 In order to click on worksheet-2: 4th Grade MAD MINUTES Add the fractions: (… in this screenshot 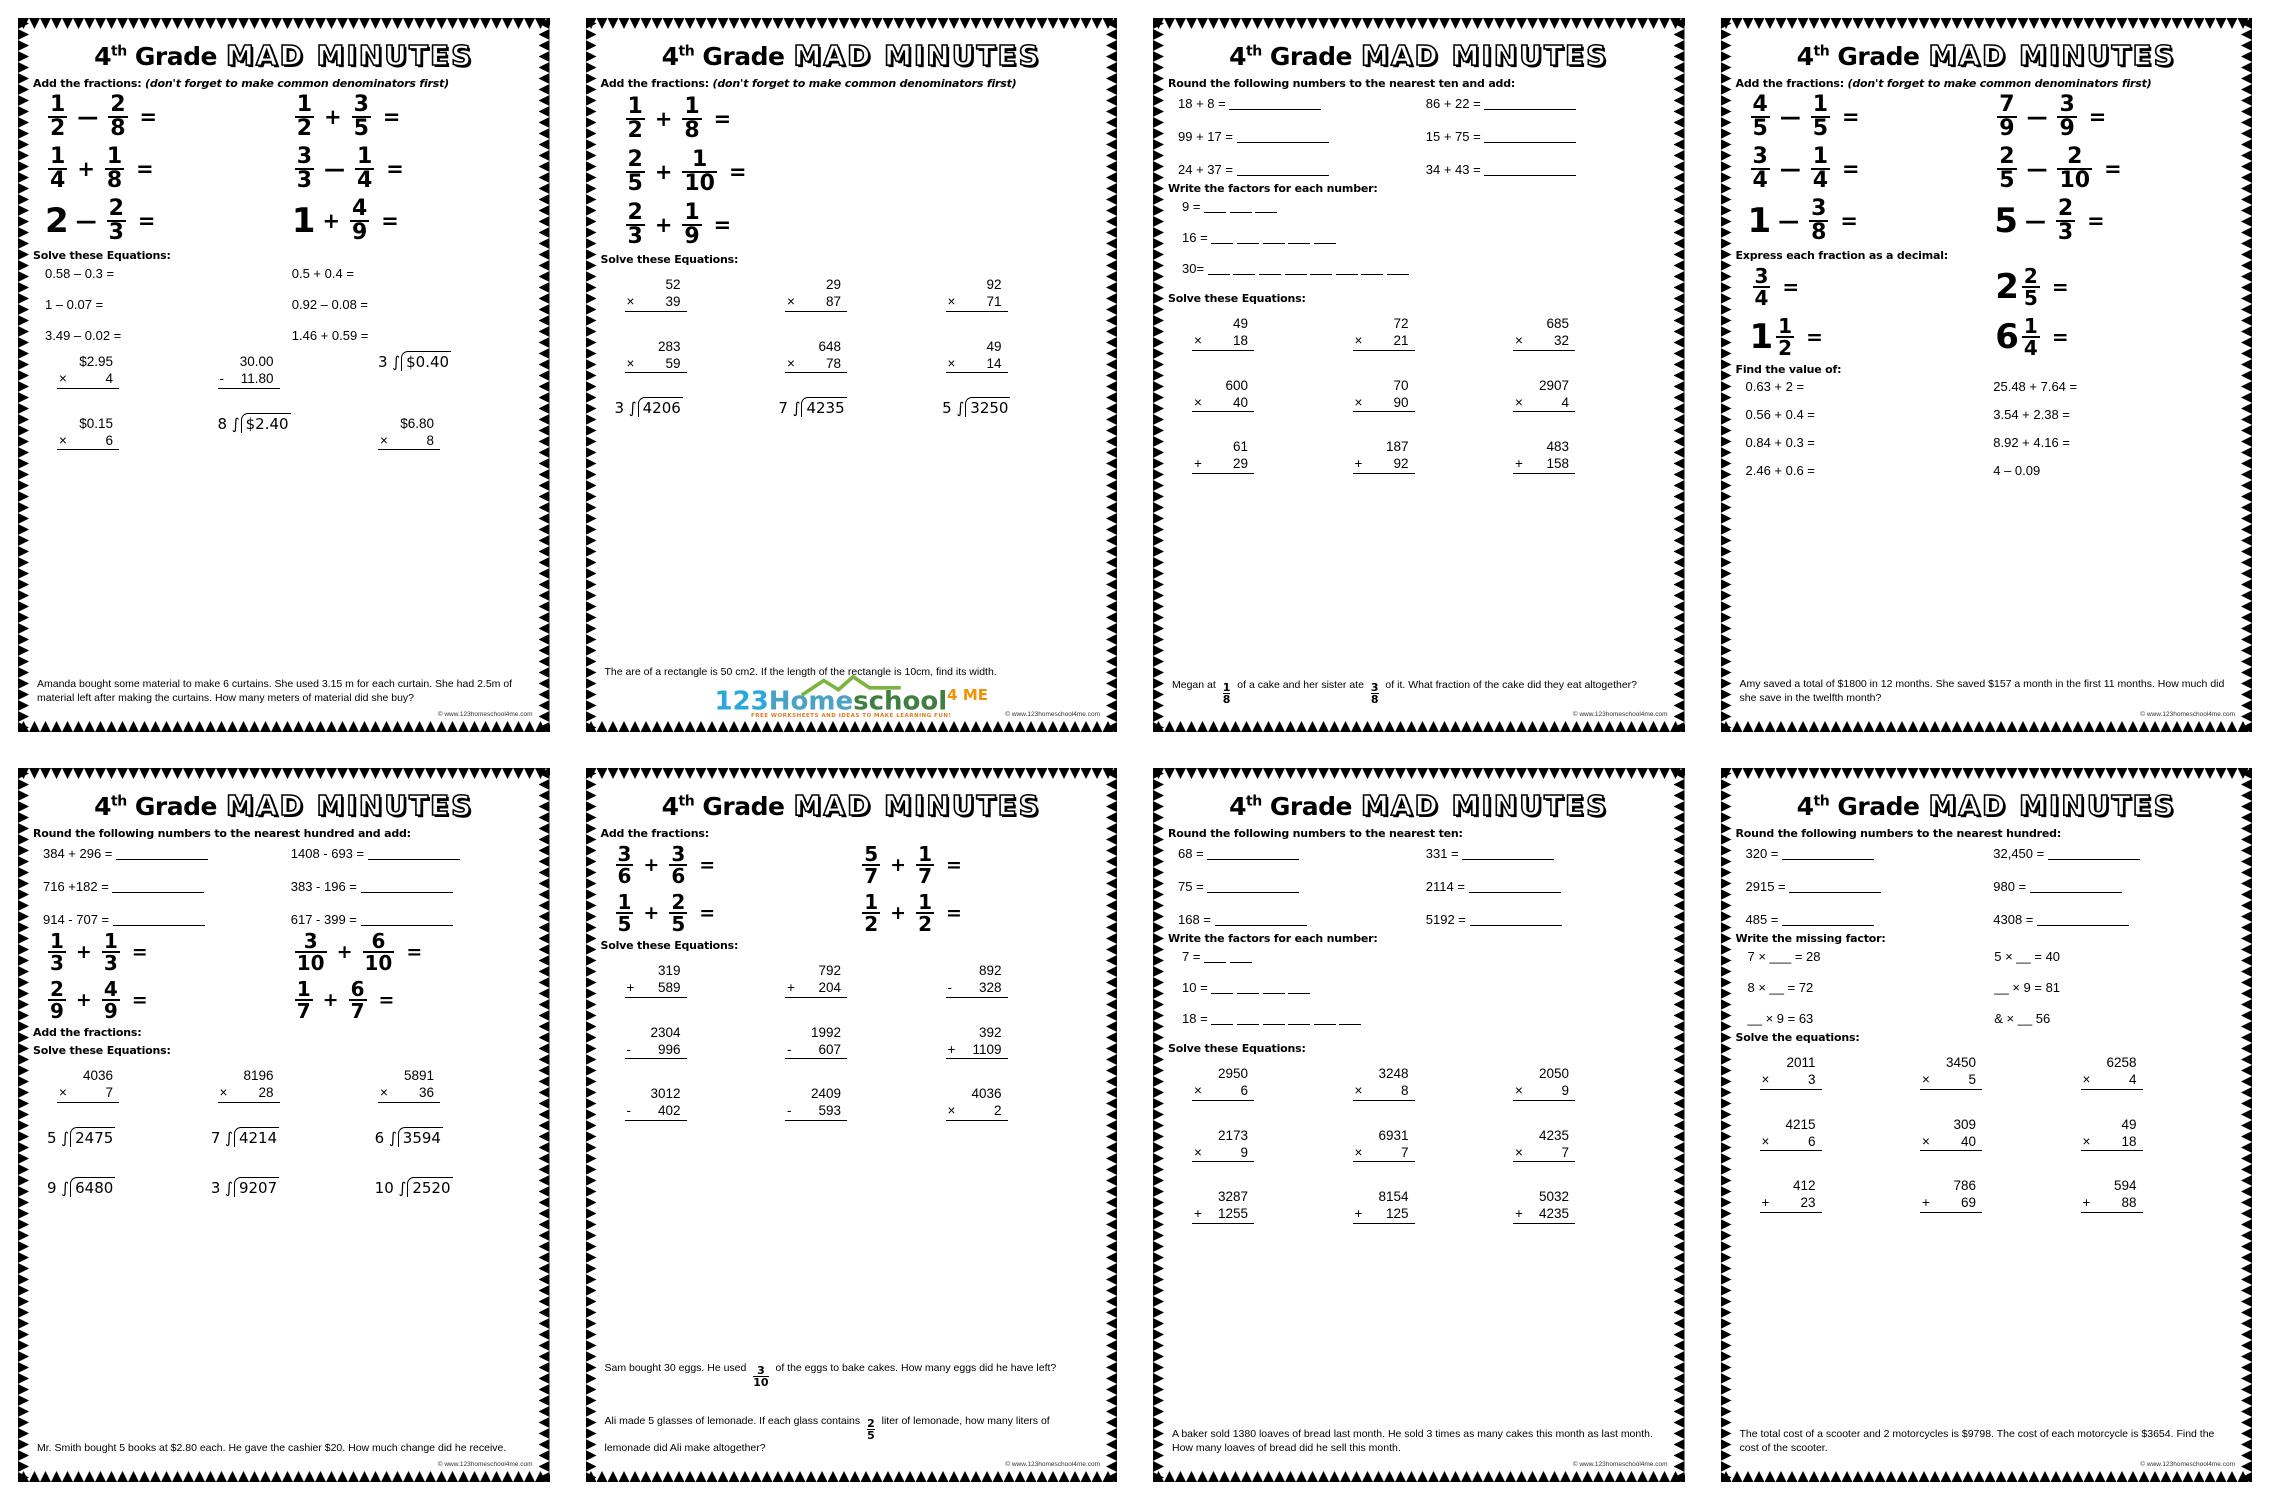, I will do `click(852, 375)`.